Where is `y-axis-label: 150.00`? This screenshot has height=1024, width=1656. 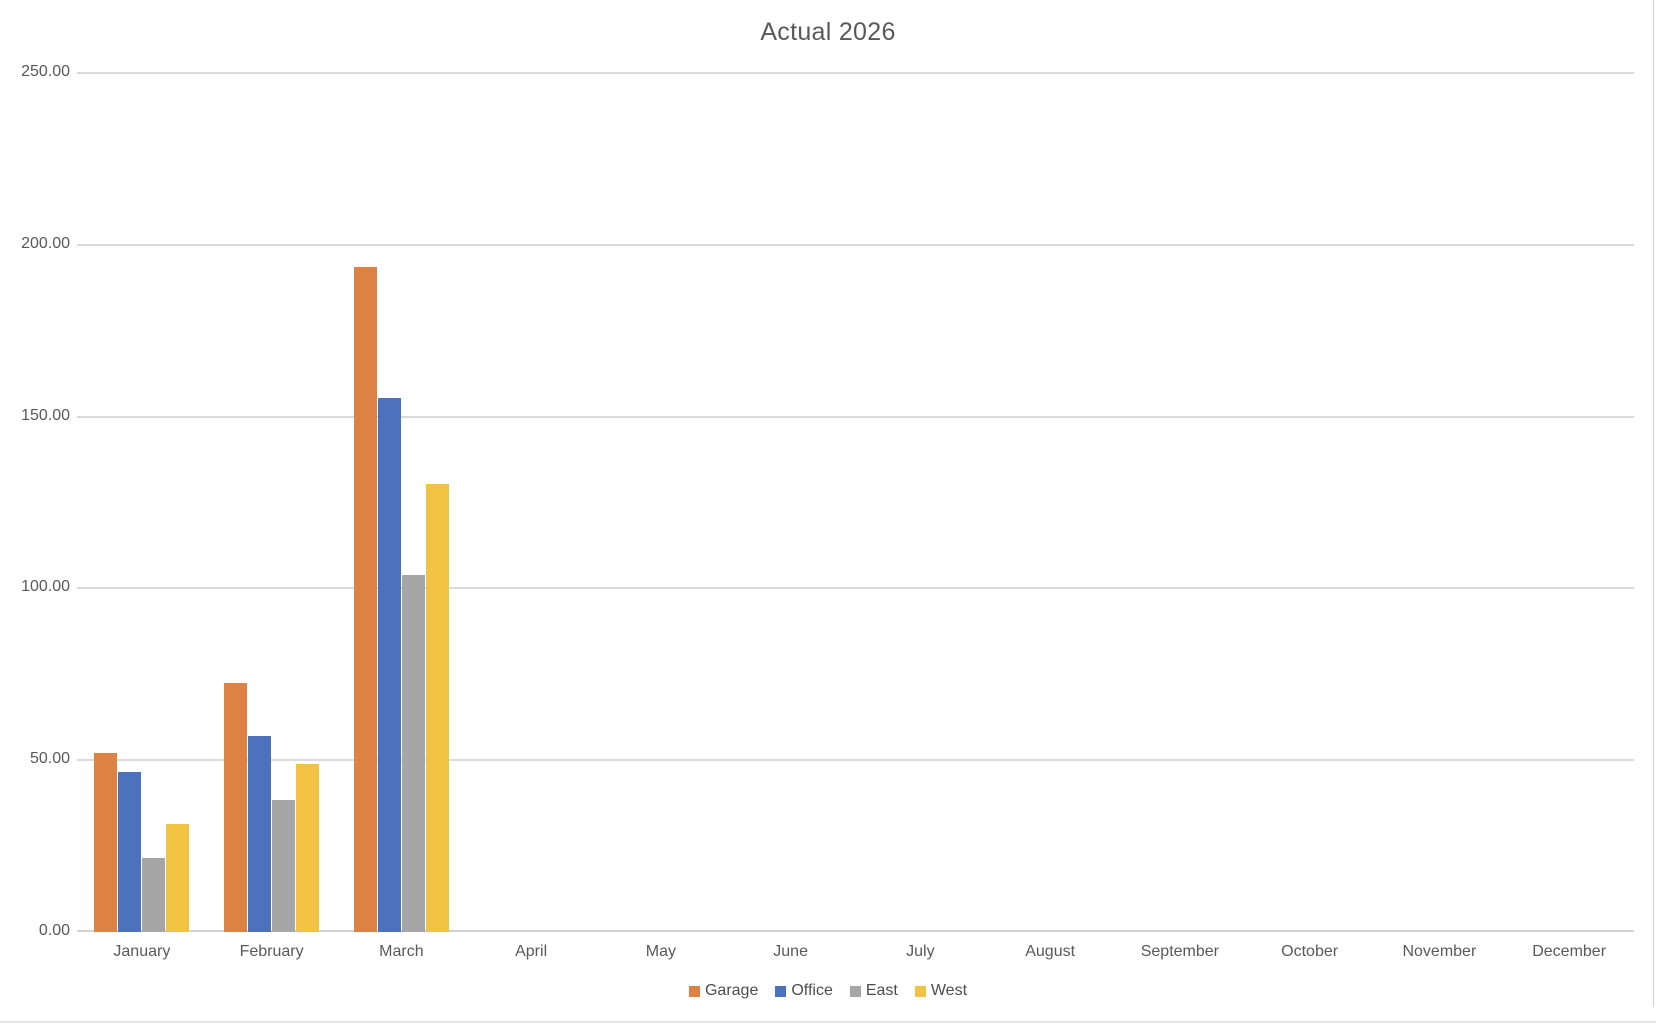
y-axis-label: 150.00 is located at coordinates (45, 415).